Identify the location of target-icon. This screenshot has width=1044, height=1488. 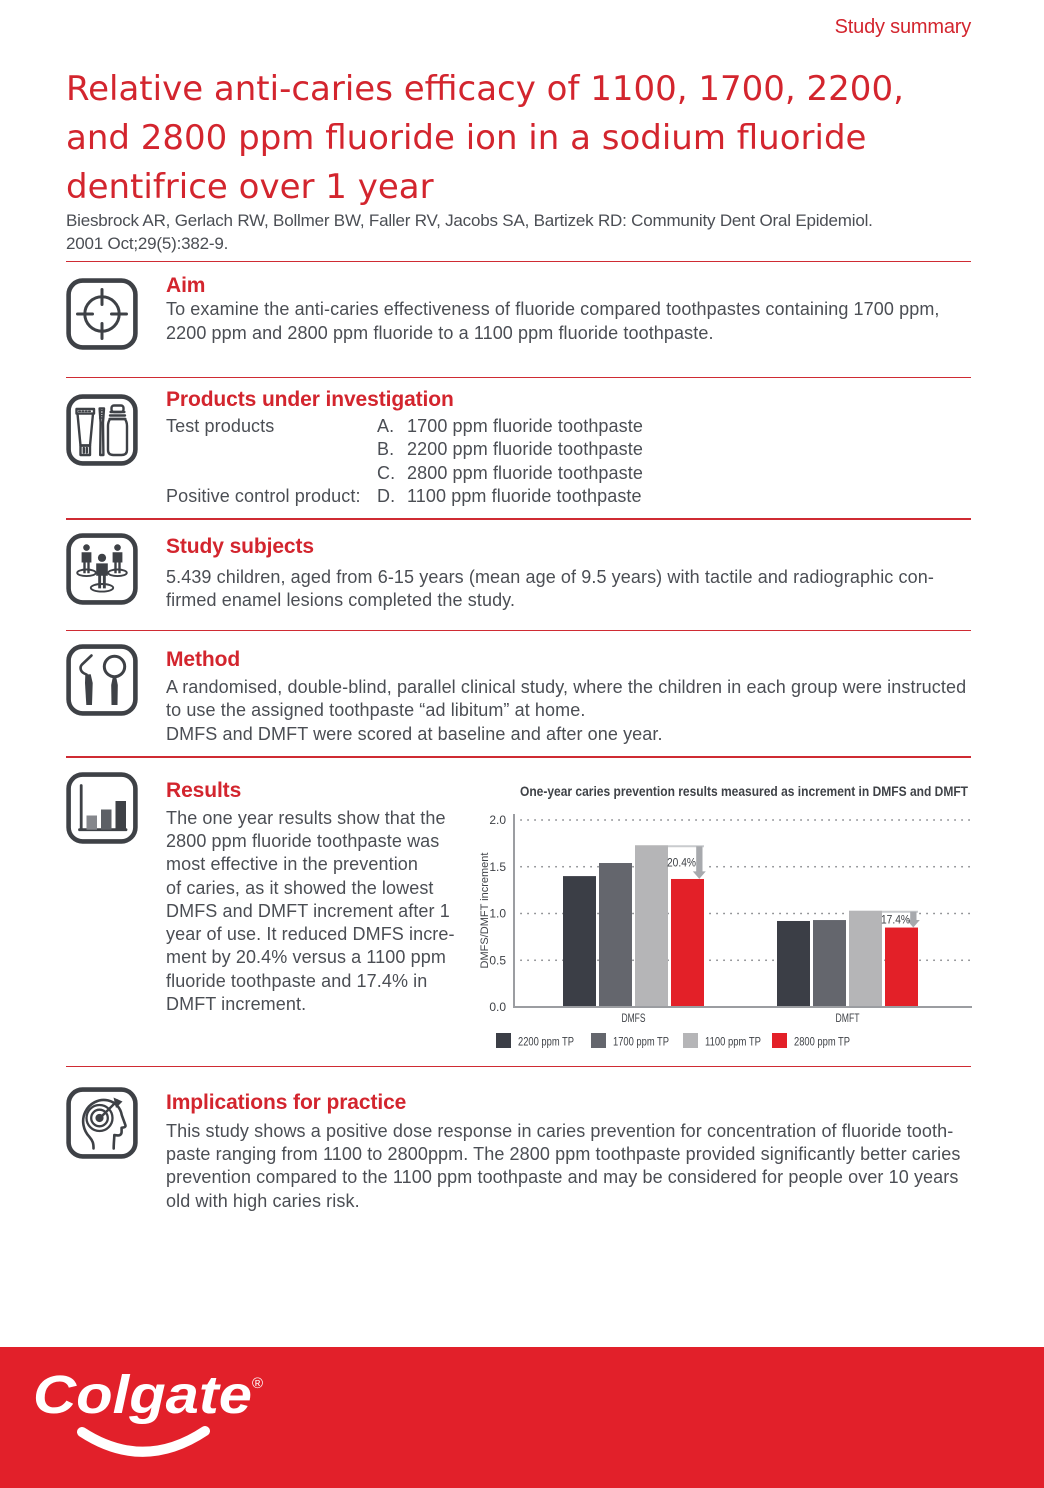
(102, 313).